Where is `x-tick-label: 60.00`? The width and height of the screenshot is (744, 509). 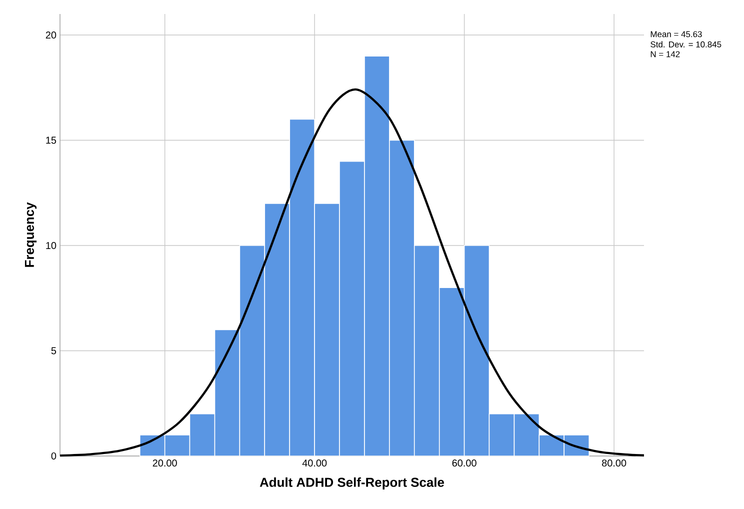
x-tick-label: 60.00 is located at coordinates (464, 463).